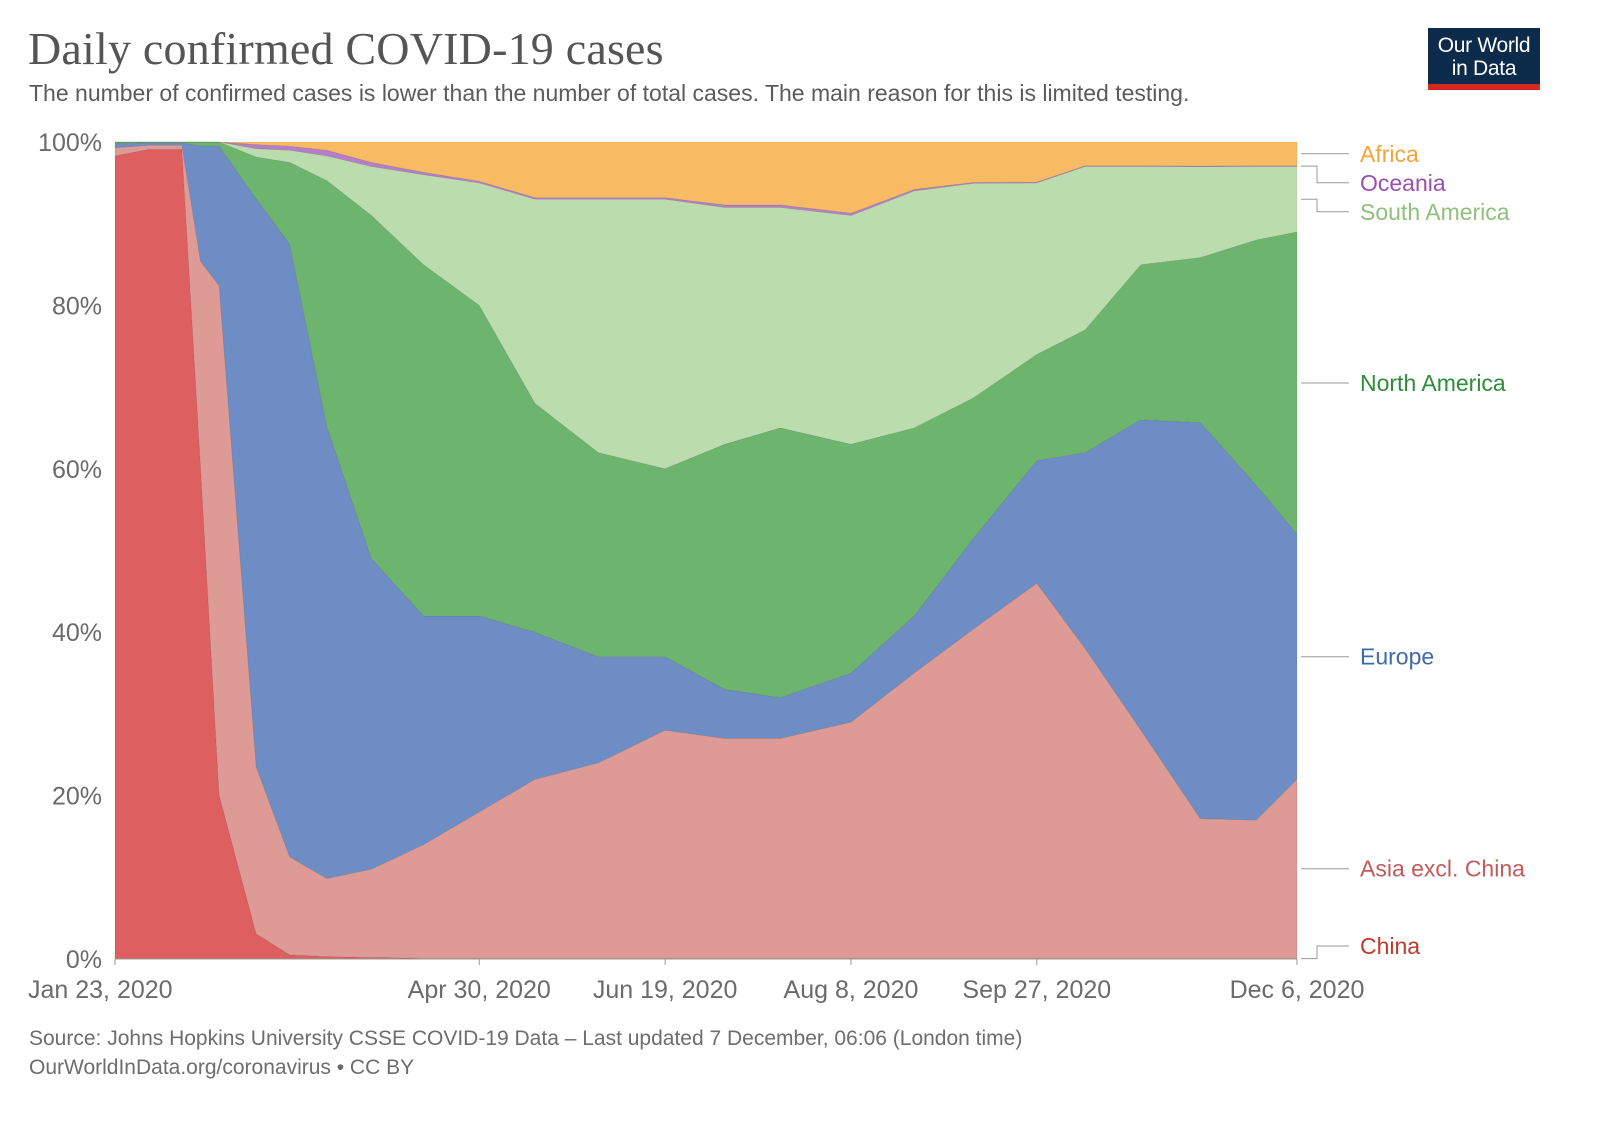 Image resolution: width=1600 pixels, height=1129 pixels. I want to click on y-tick-label: 0%, so click(84, 960).